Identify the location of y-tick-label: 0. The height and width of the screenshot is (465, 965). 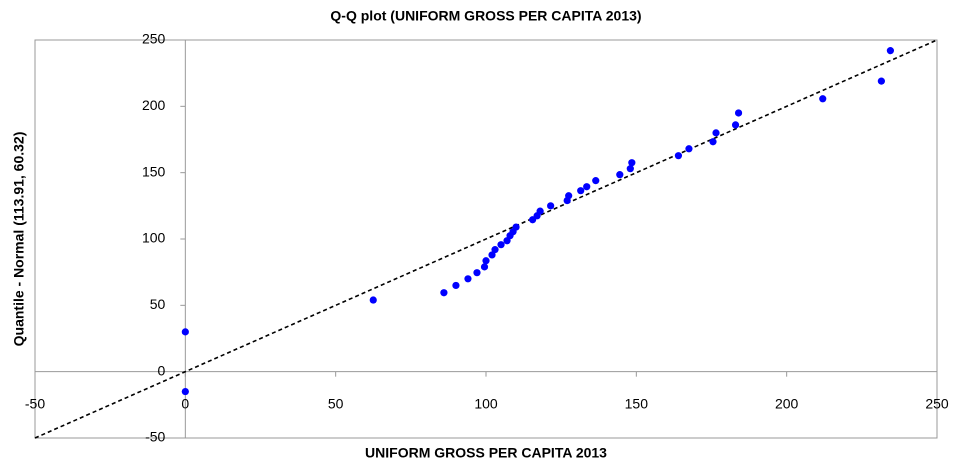
(162, 370).